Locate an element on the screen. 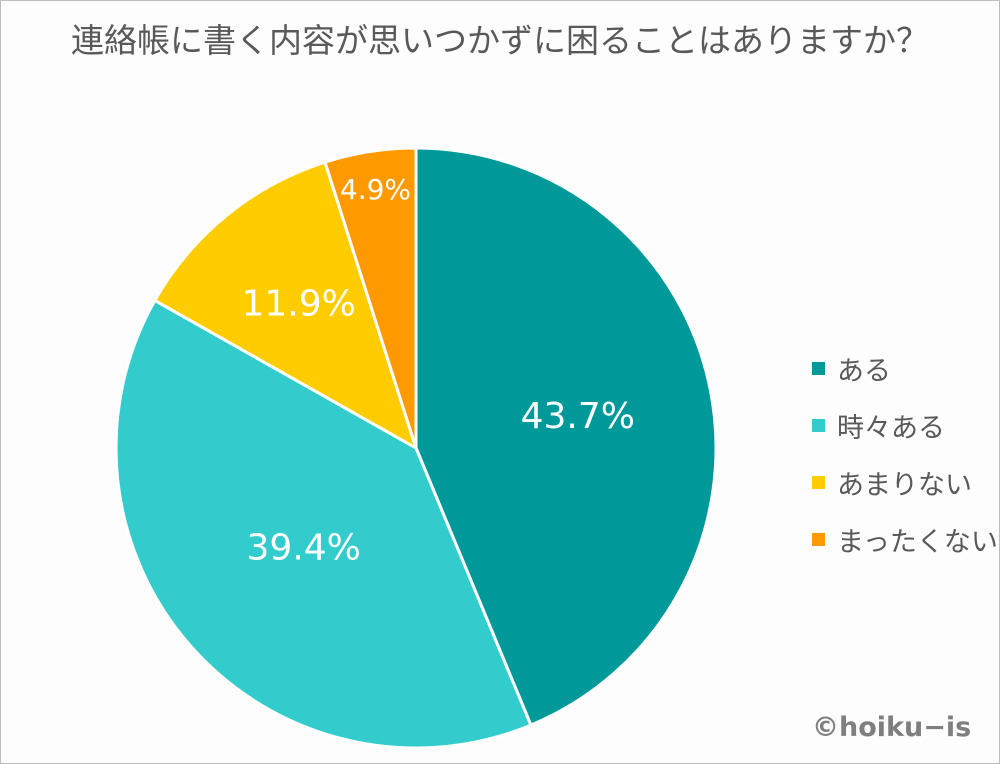 This screenshot has width=1000, height=764. legend-label: あまりない is located at coordinates (904, 485).